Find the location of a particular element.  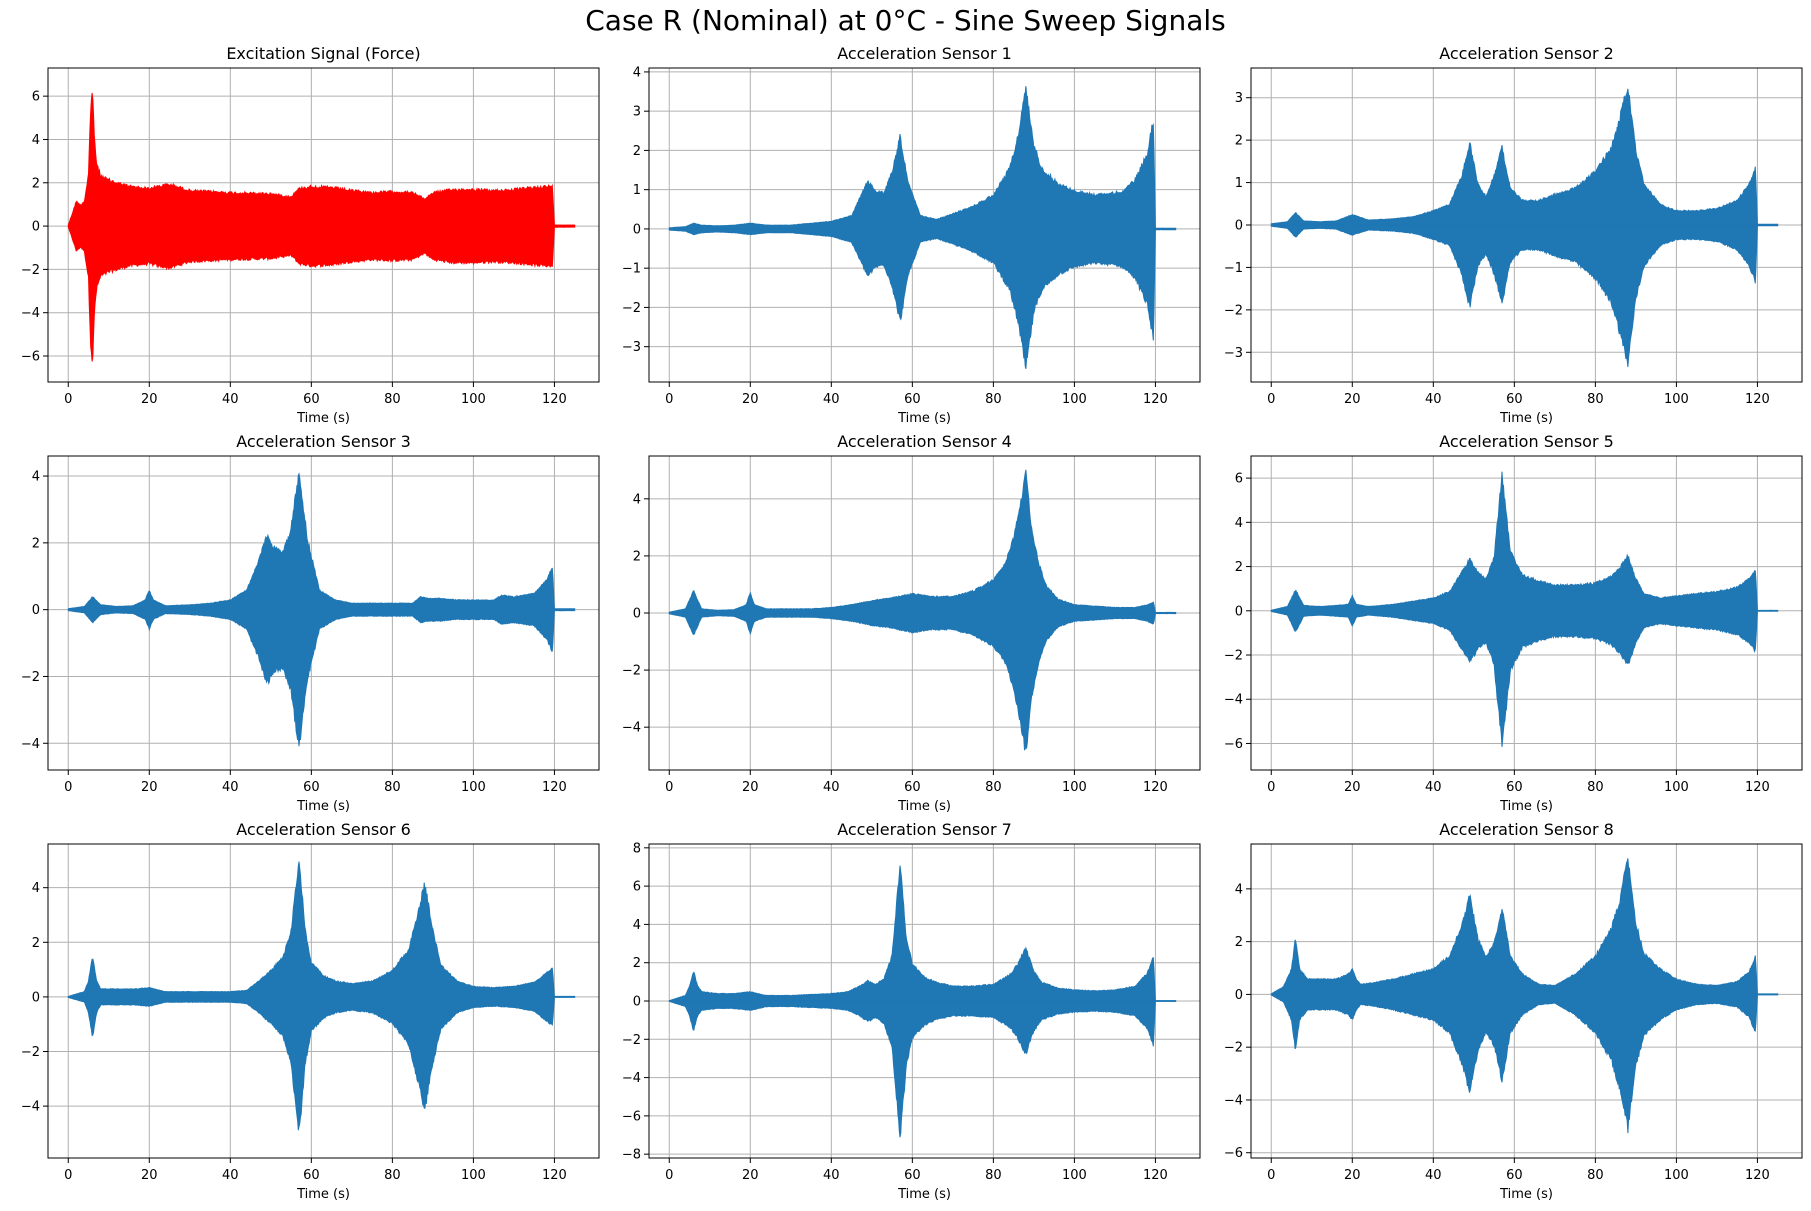

y-tick-label: −8 is located at coordinates (631, 1155).